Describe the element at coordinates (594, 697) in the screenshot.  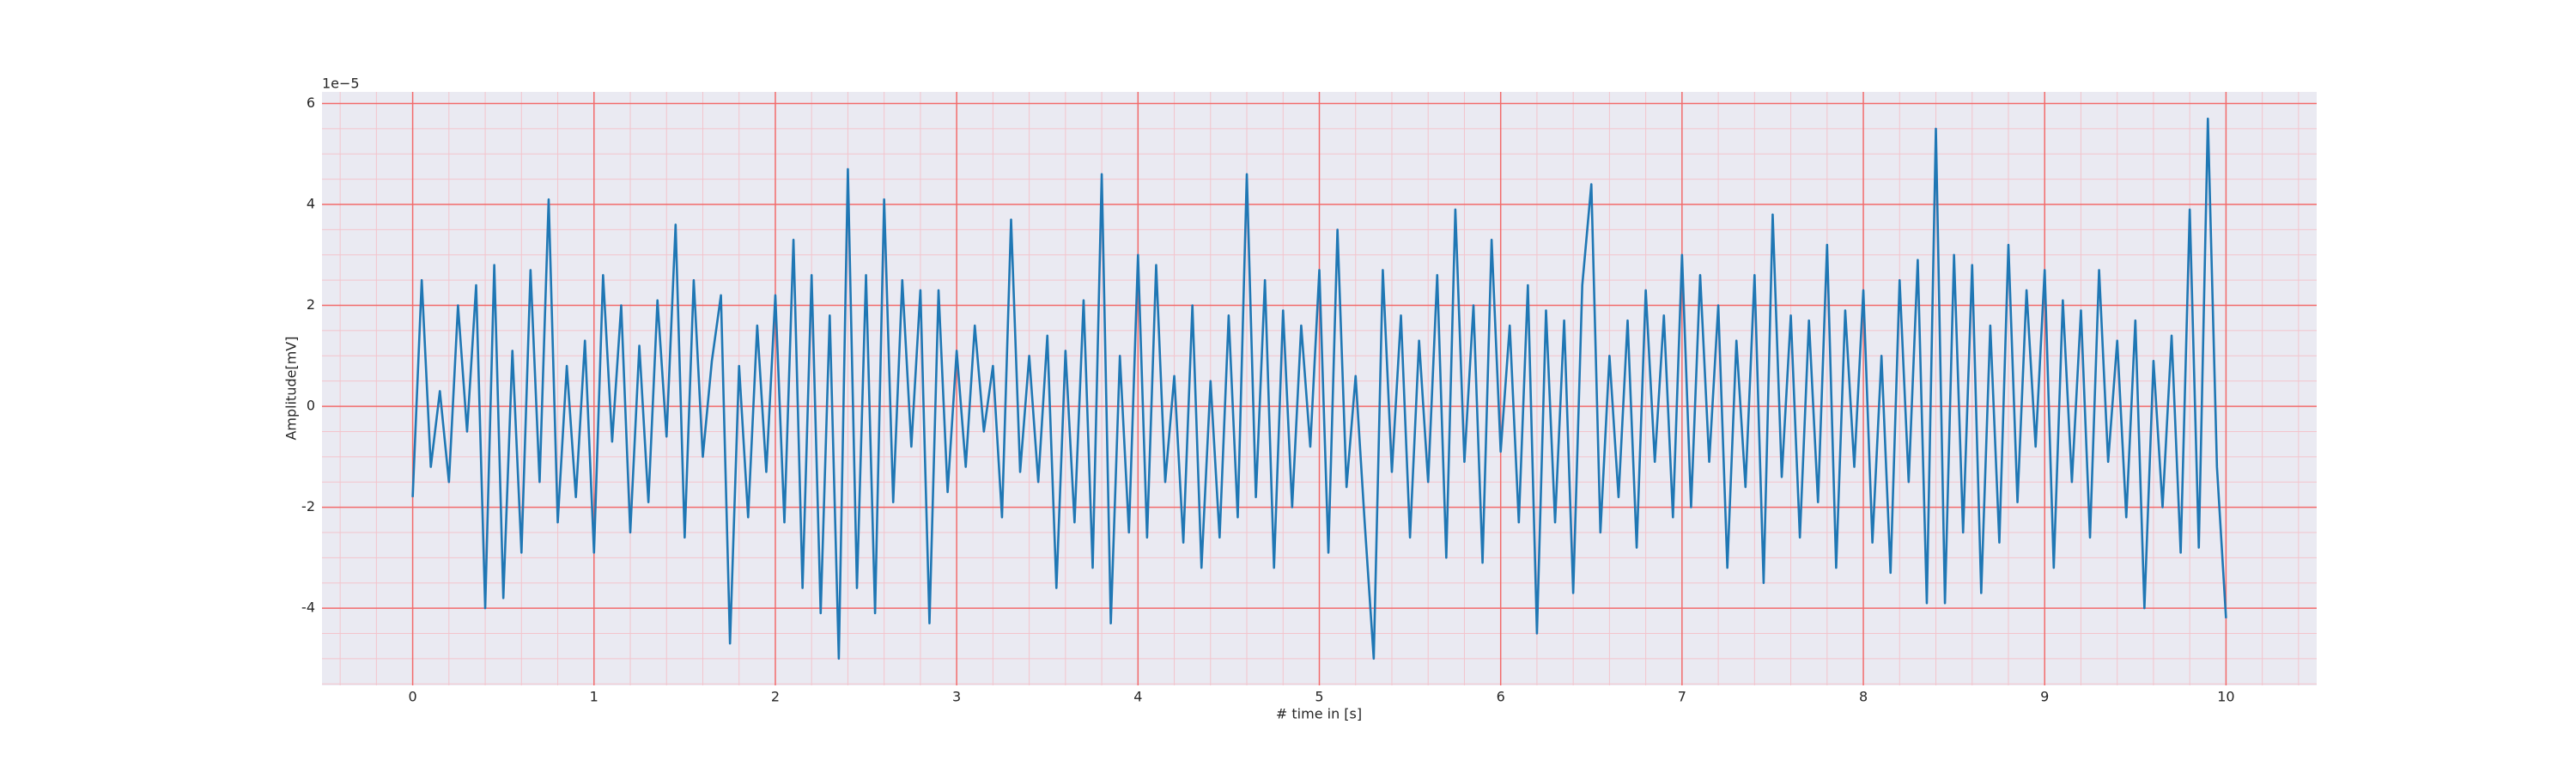
I see `x-tick-label: 1` at that location.